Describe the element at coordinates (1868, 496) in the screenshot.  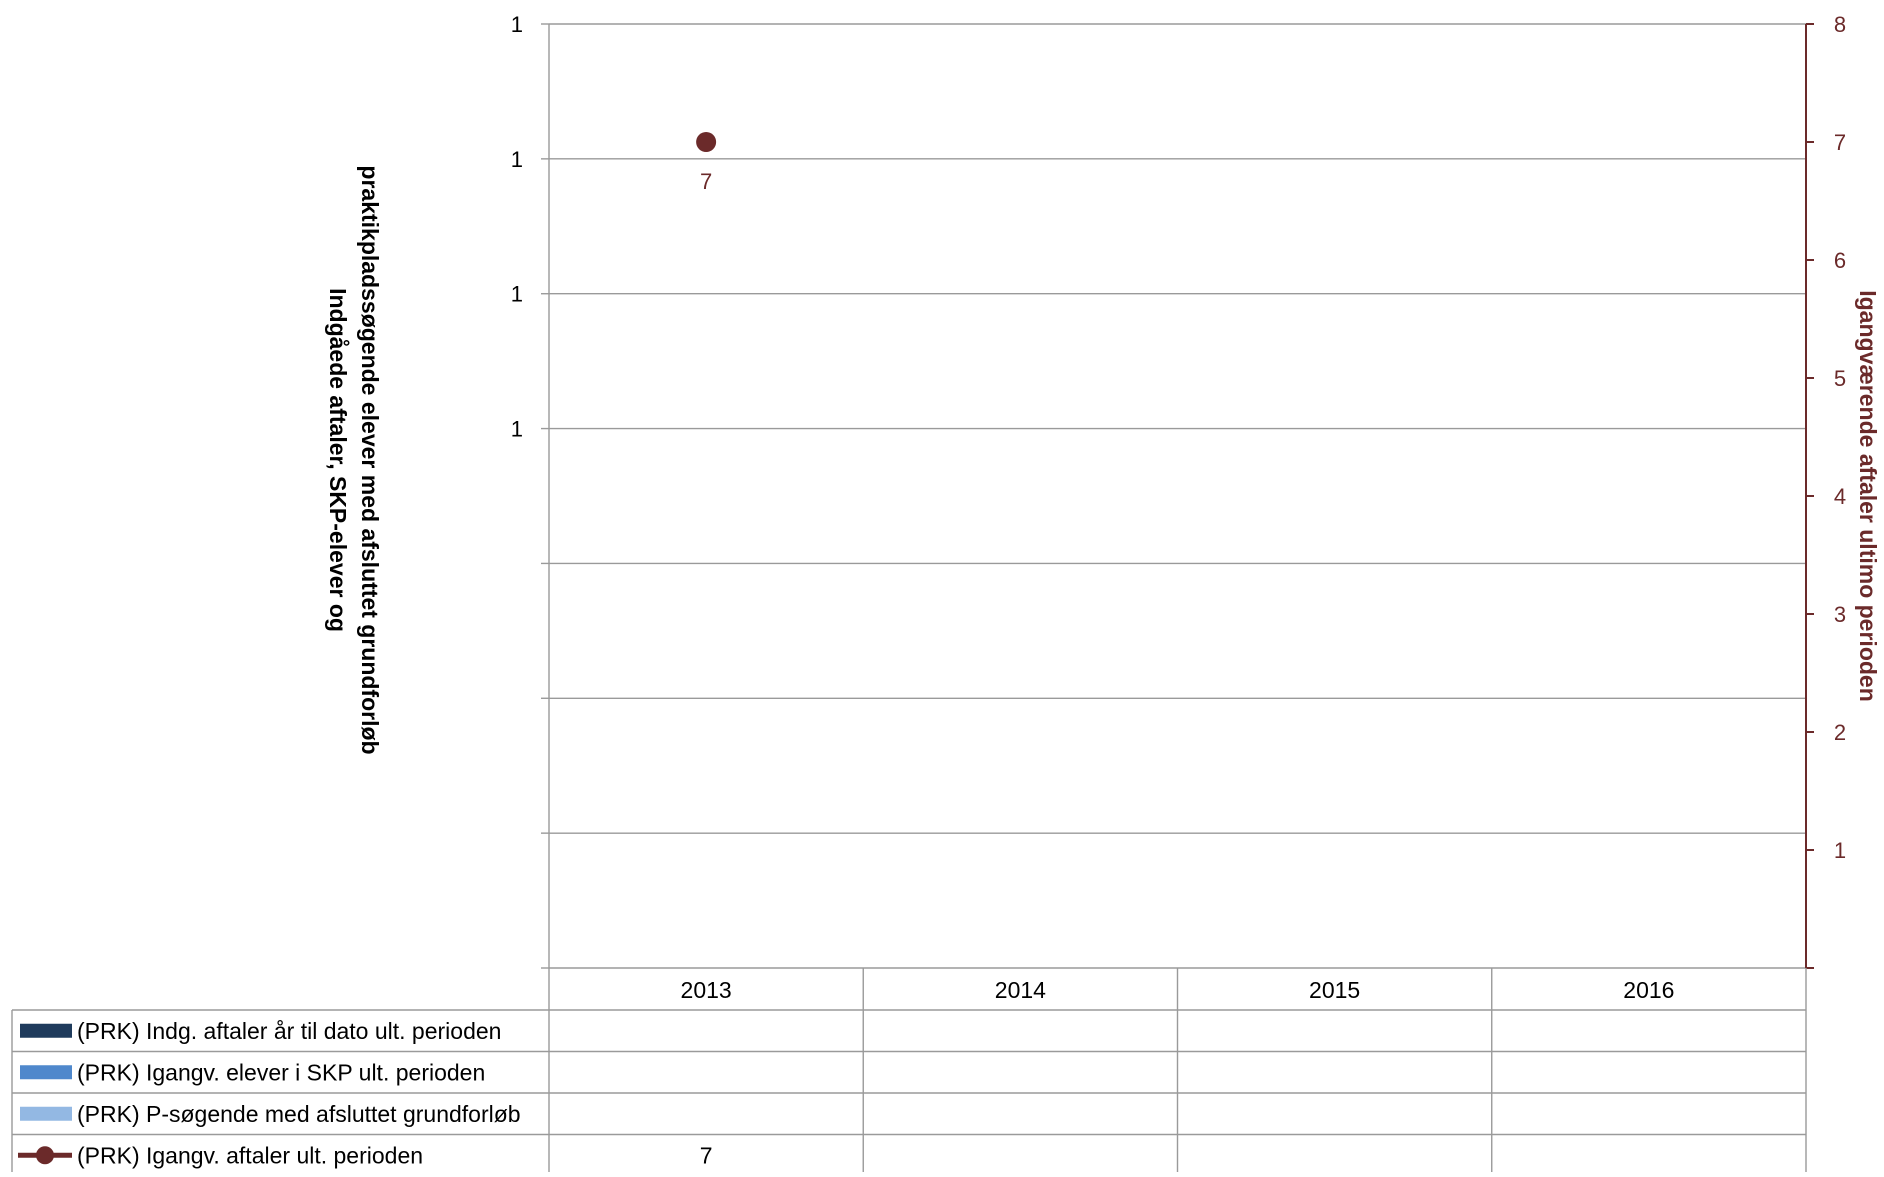
I see `right-axis-title: Igangværende aftaler ultimo perioden` at that location.